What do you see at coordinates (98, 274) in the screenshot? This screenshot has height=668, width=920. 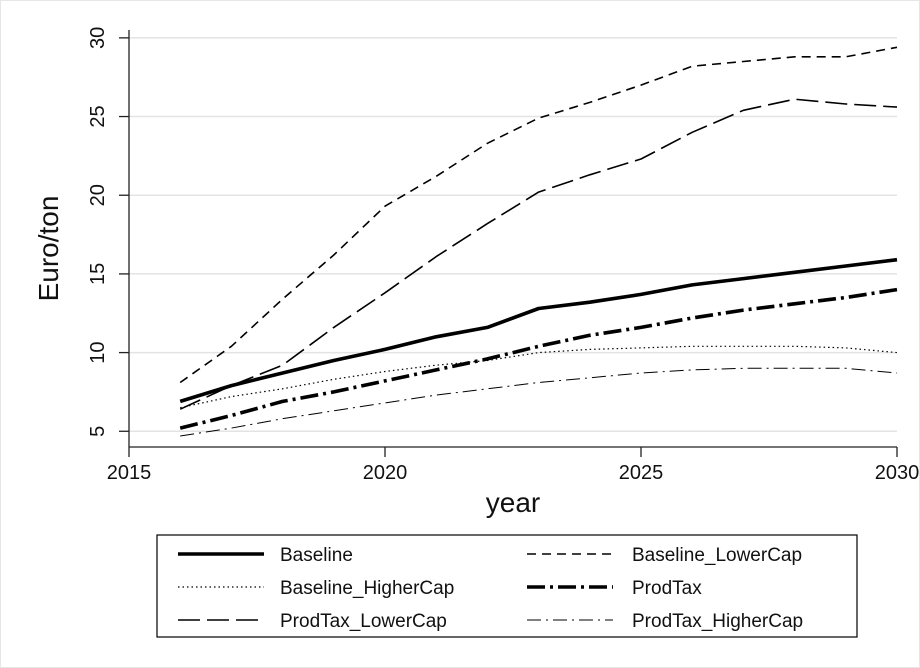 I see `y-tick-label: 15` at bounding box center [98, 274].